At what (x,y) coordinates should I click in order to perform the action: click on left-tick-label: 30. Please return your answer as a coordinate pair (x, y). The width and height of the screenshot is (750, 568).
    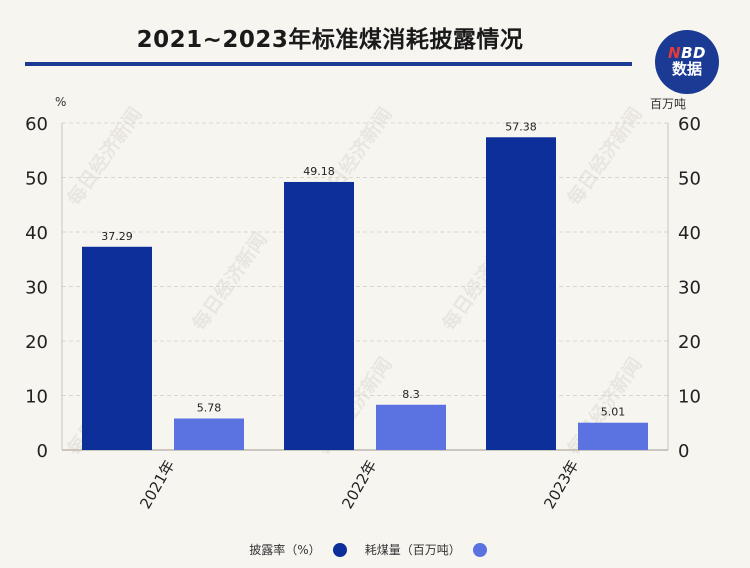
    Looking at the image, I should click on (36, 288).